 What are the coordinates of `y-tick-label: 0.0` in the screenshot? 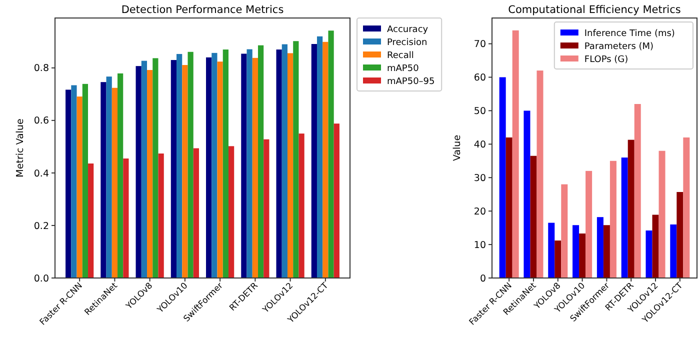 It's located at (41, 278).